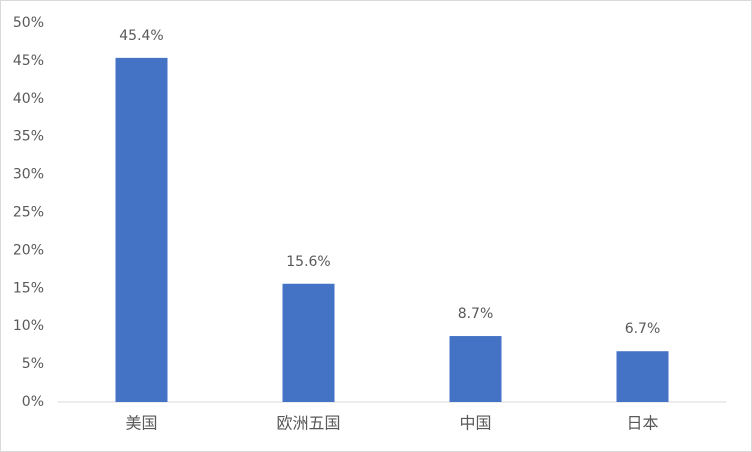  What do you see at coordinates (308, 262) in the screenshot?
I see `data-label: 15.6%` at bounding box center [308, 262].